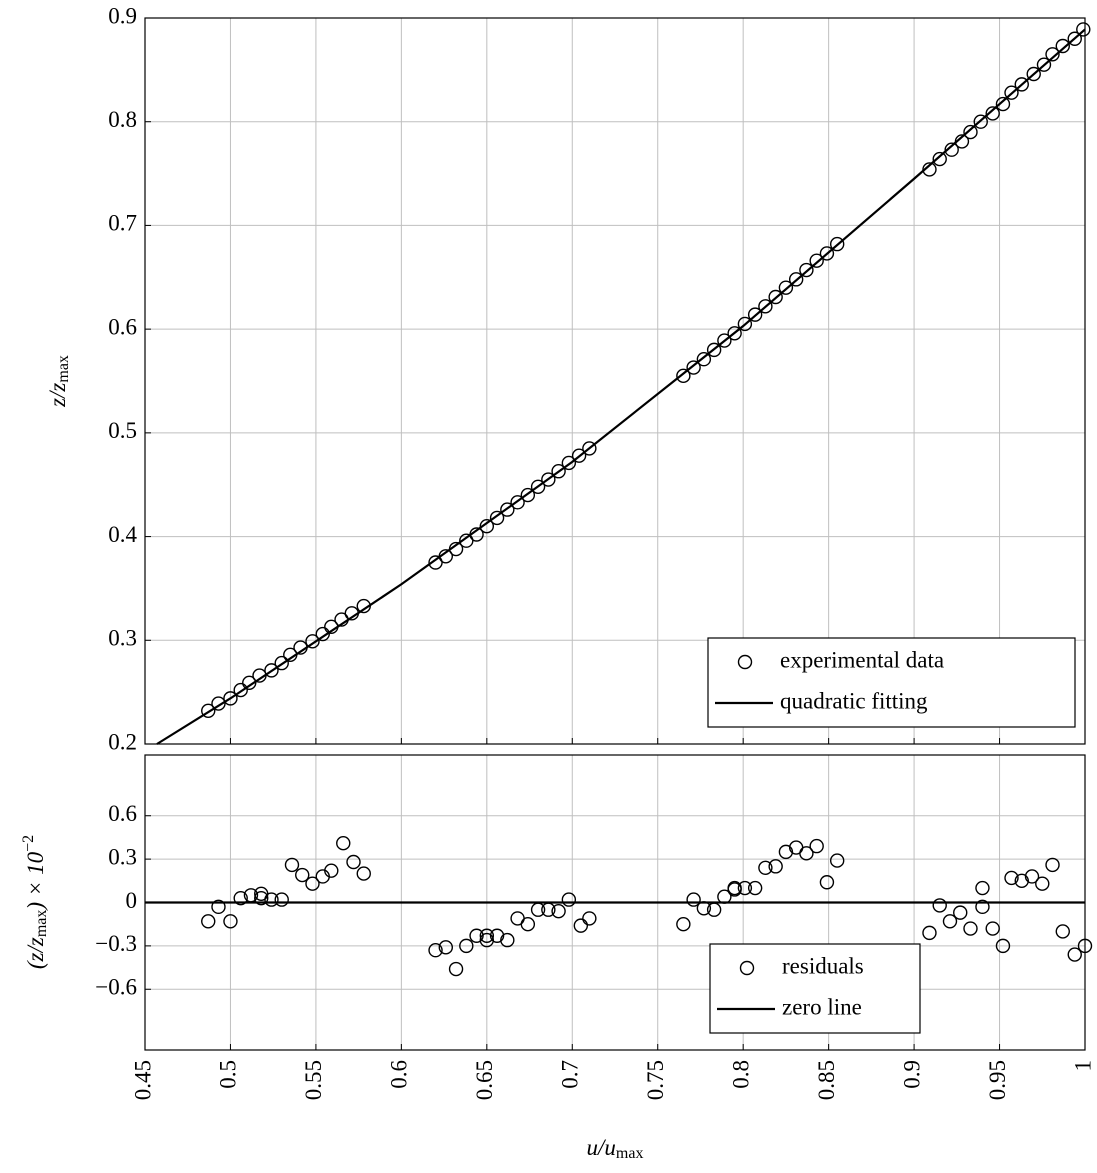  I want to click on y-tick-label: 0.2, so click(122, 741).